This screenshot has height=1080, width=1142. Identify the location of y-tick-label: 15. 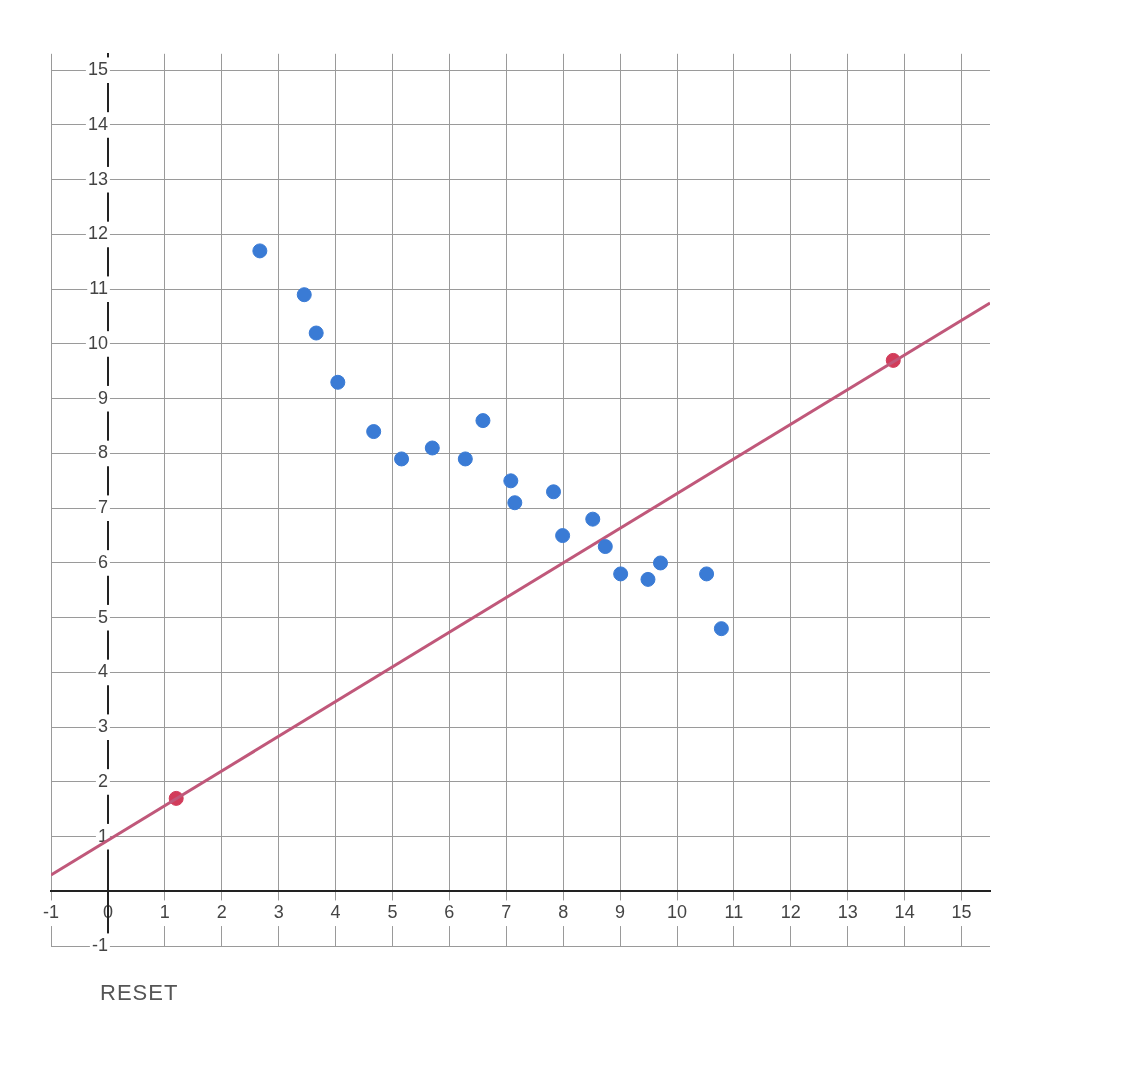
(97, 69).